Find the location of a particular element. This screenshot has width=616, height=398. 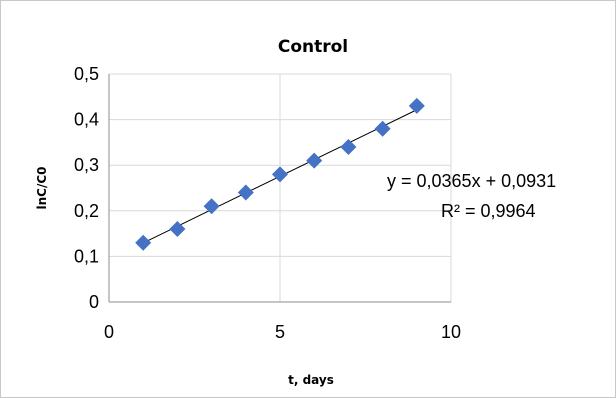

trendline-equation: y = 0,0365x + 0,0931 is located at coordinates (471, 181).